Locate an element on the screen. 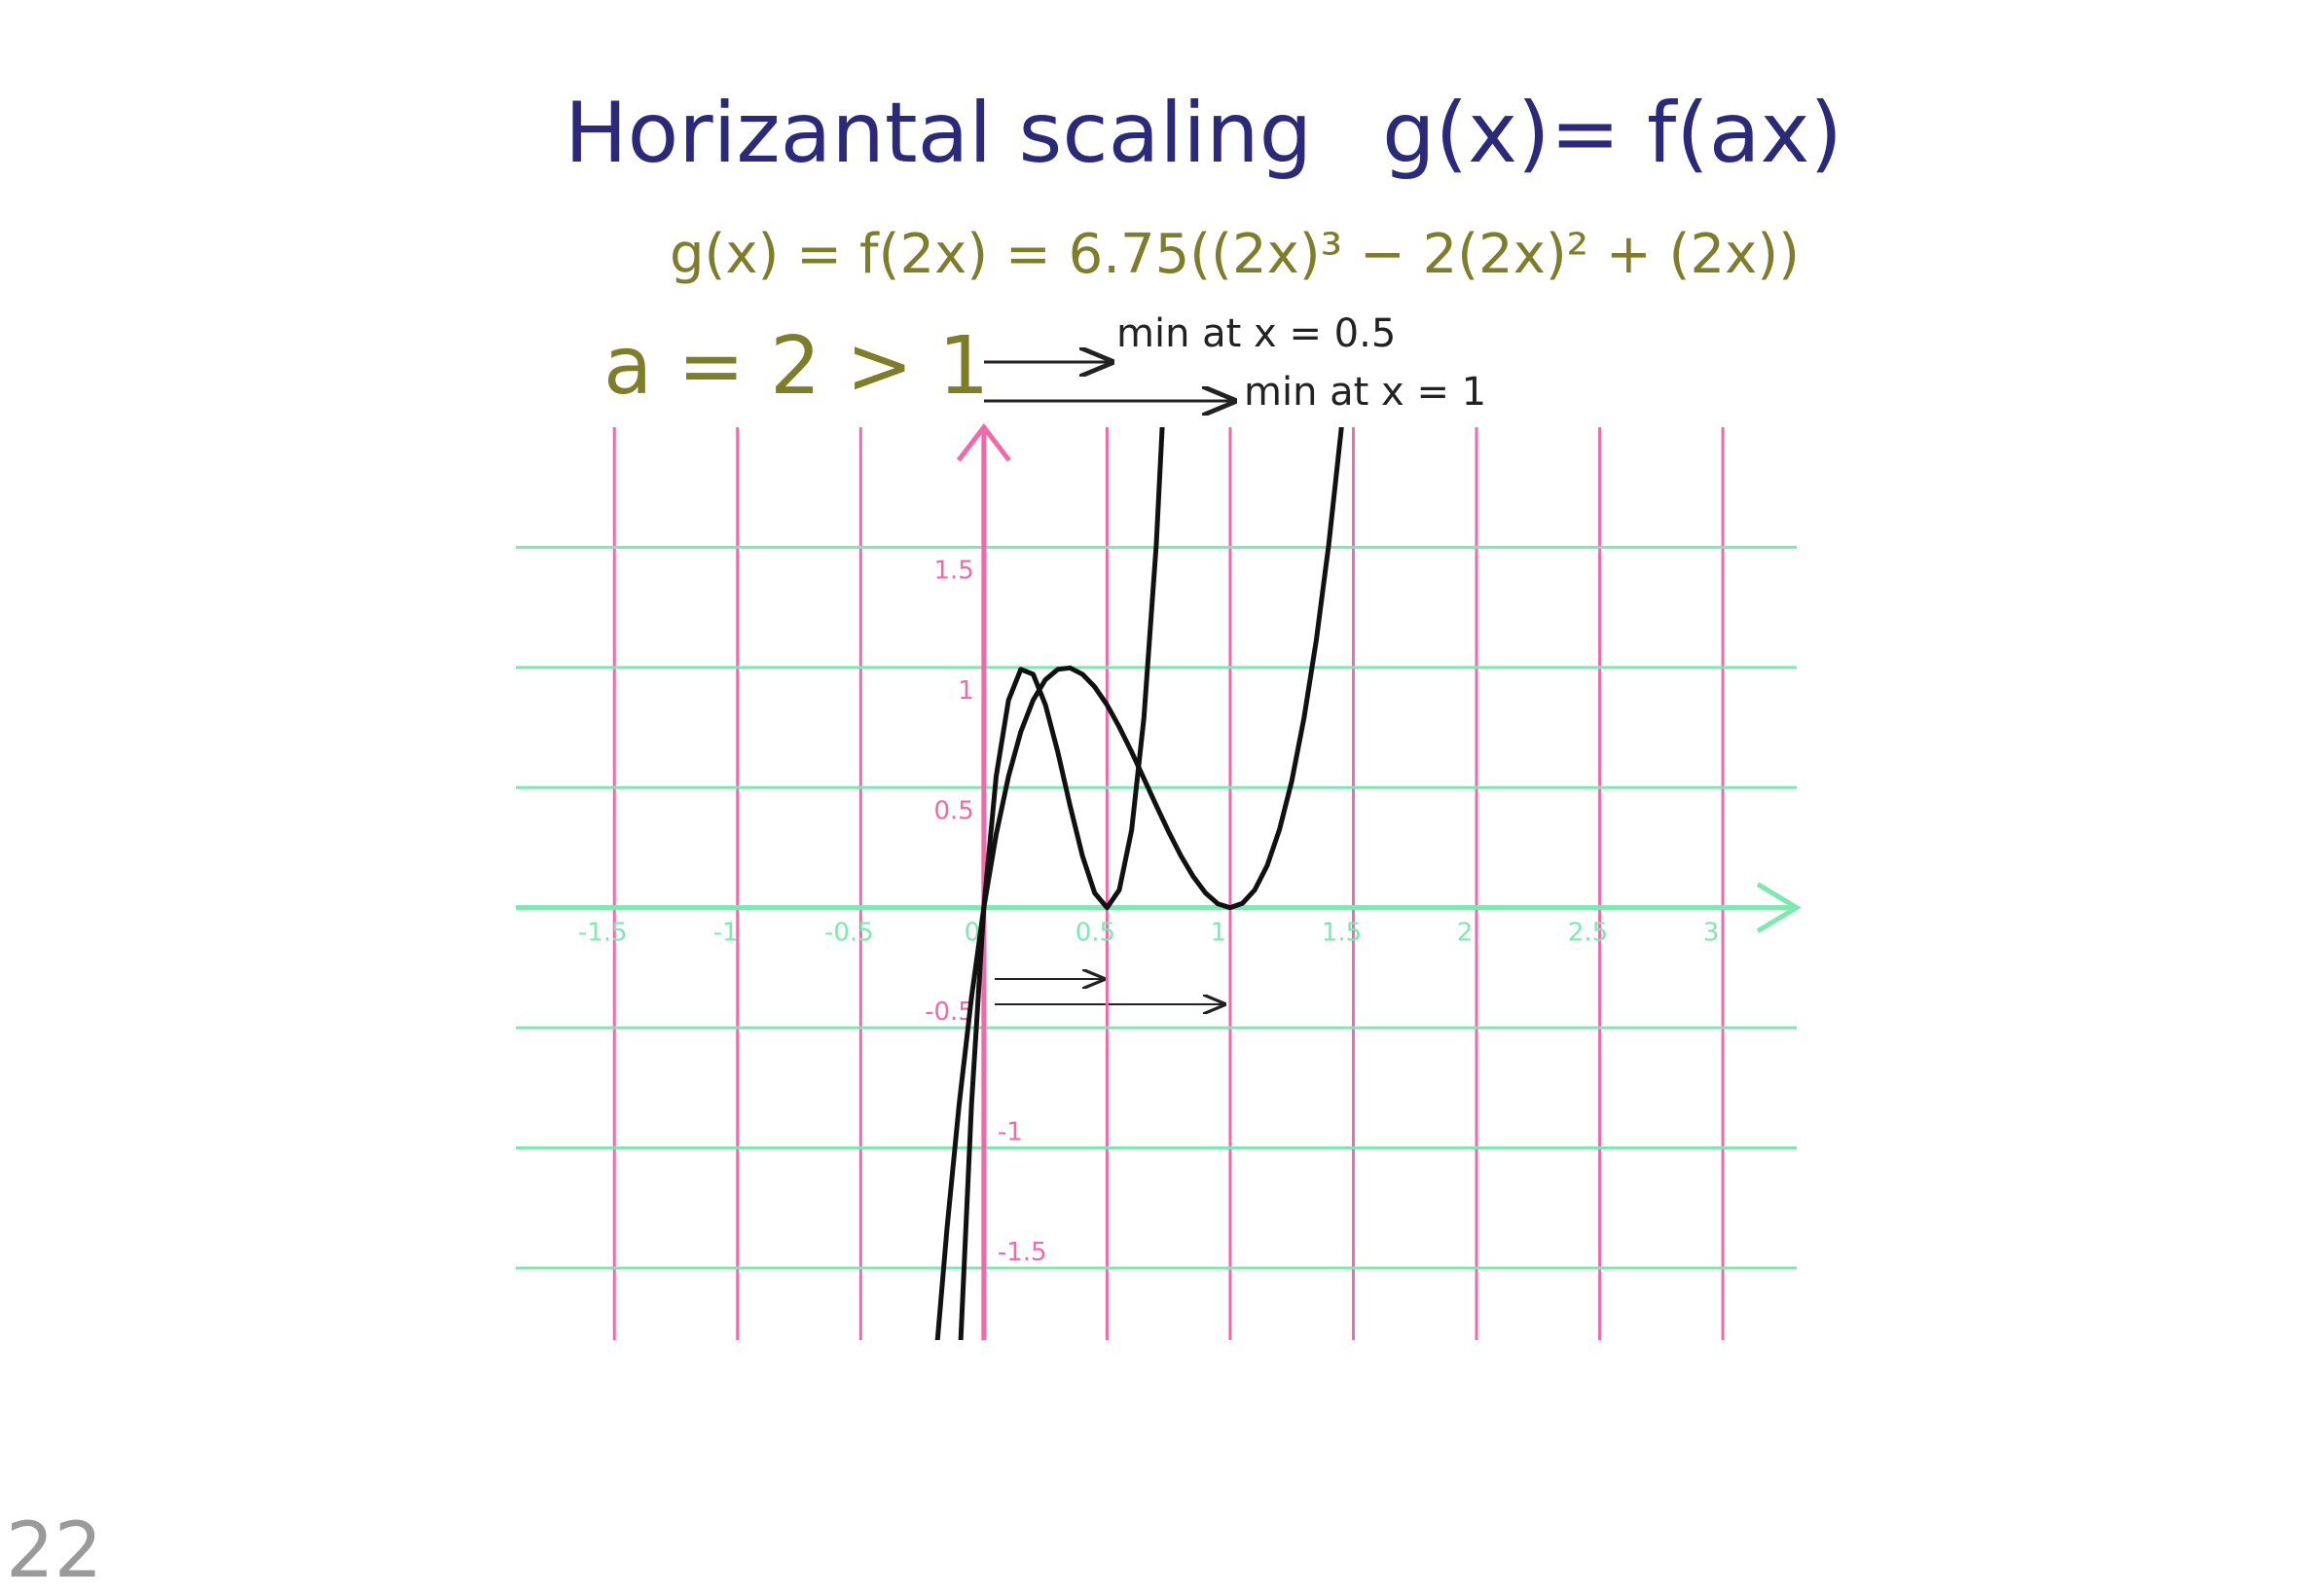 This screenshot has width=2297, height=1596. x-tick-label: -1.5 is located at coordinates (603, 934).